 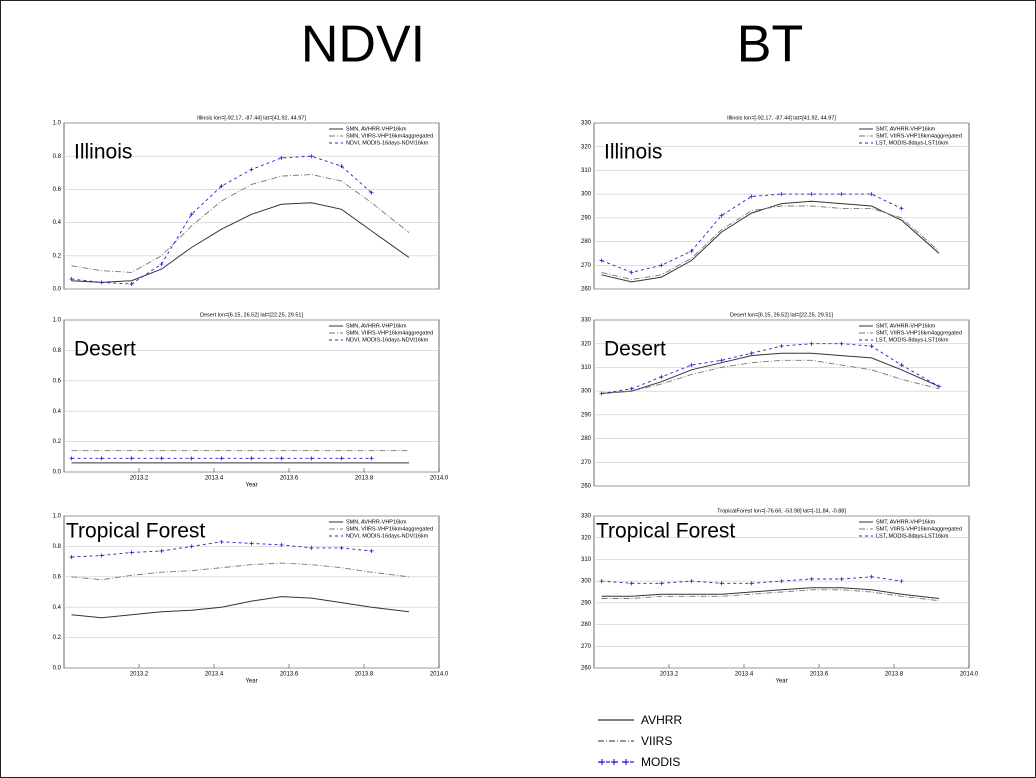 What do you see at coordinates (744, 675) in the screenshot?
I see `x-tick-label: 2013.4` at bounding box center [744, 675].